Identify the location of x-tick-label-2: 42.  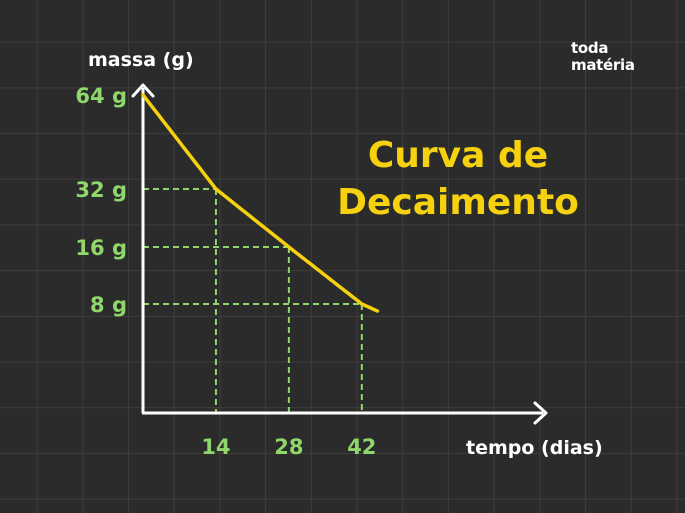
(361, 447).